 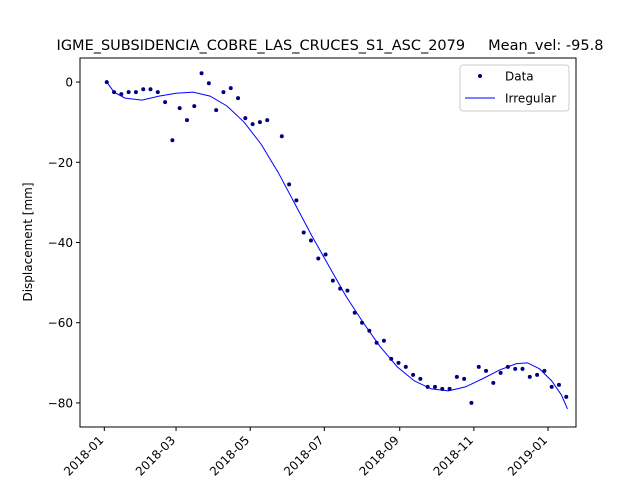 What do you see at coordinates (60, 243) in the screenshot?
I see `y-tick-label: −40` at bounding box center [60, 243].